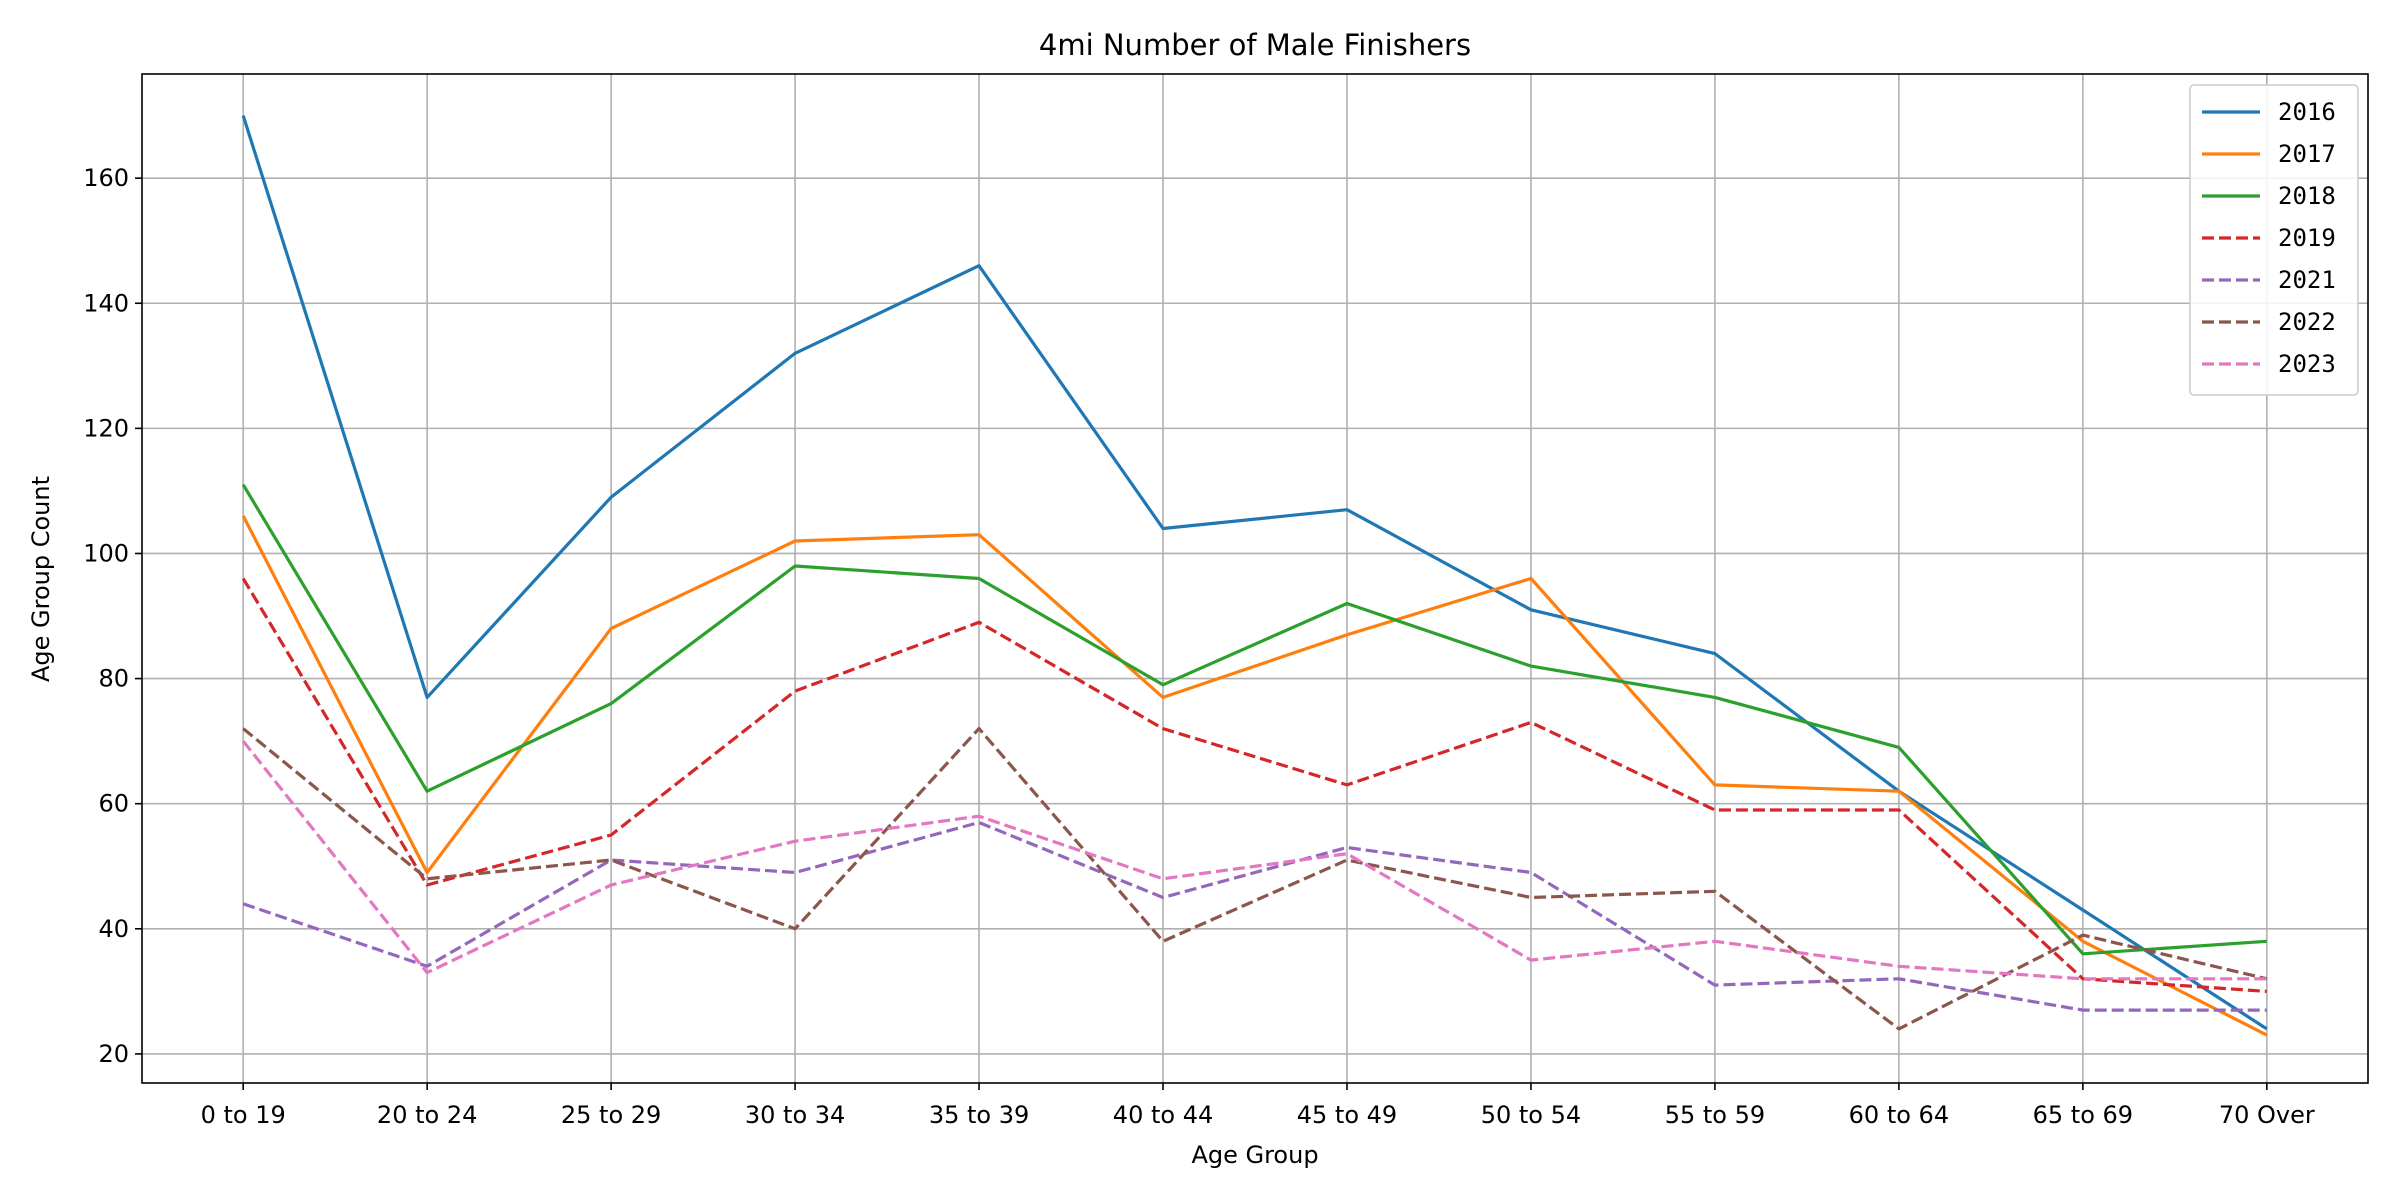  Describe the element at coordinates (113, 929) in the screenshot. I see `y-tick-label: 40` at that location.